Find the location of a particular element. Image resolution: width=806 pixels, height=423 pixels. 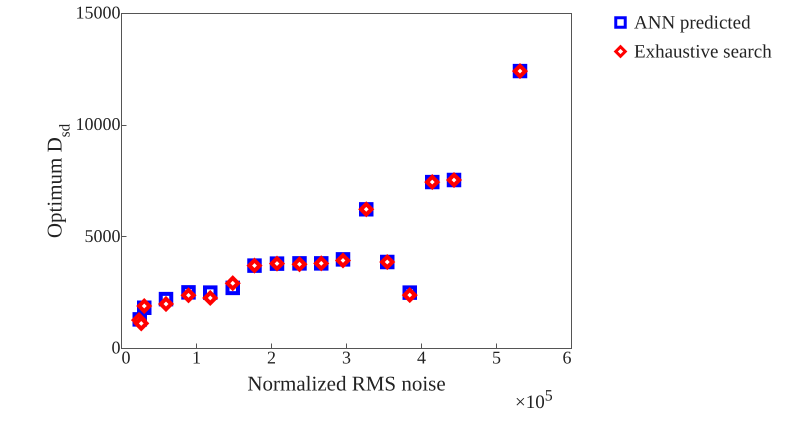

x-tick-label: 4 is located at coordinates (421, 358).